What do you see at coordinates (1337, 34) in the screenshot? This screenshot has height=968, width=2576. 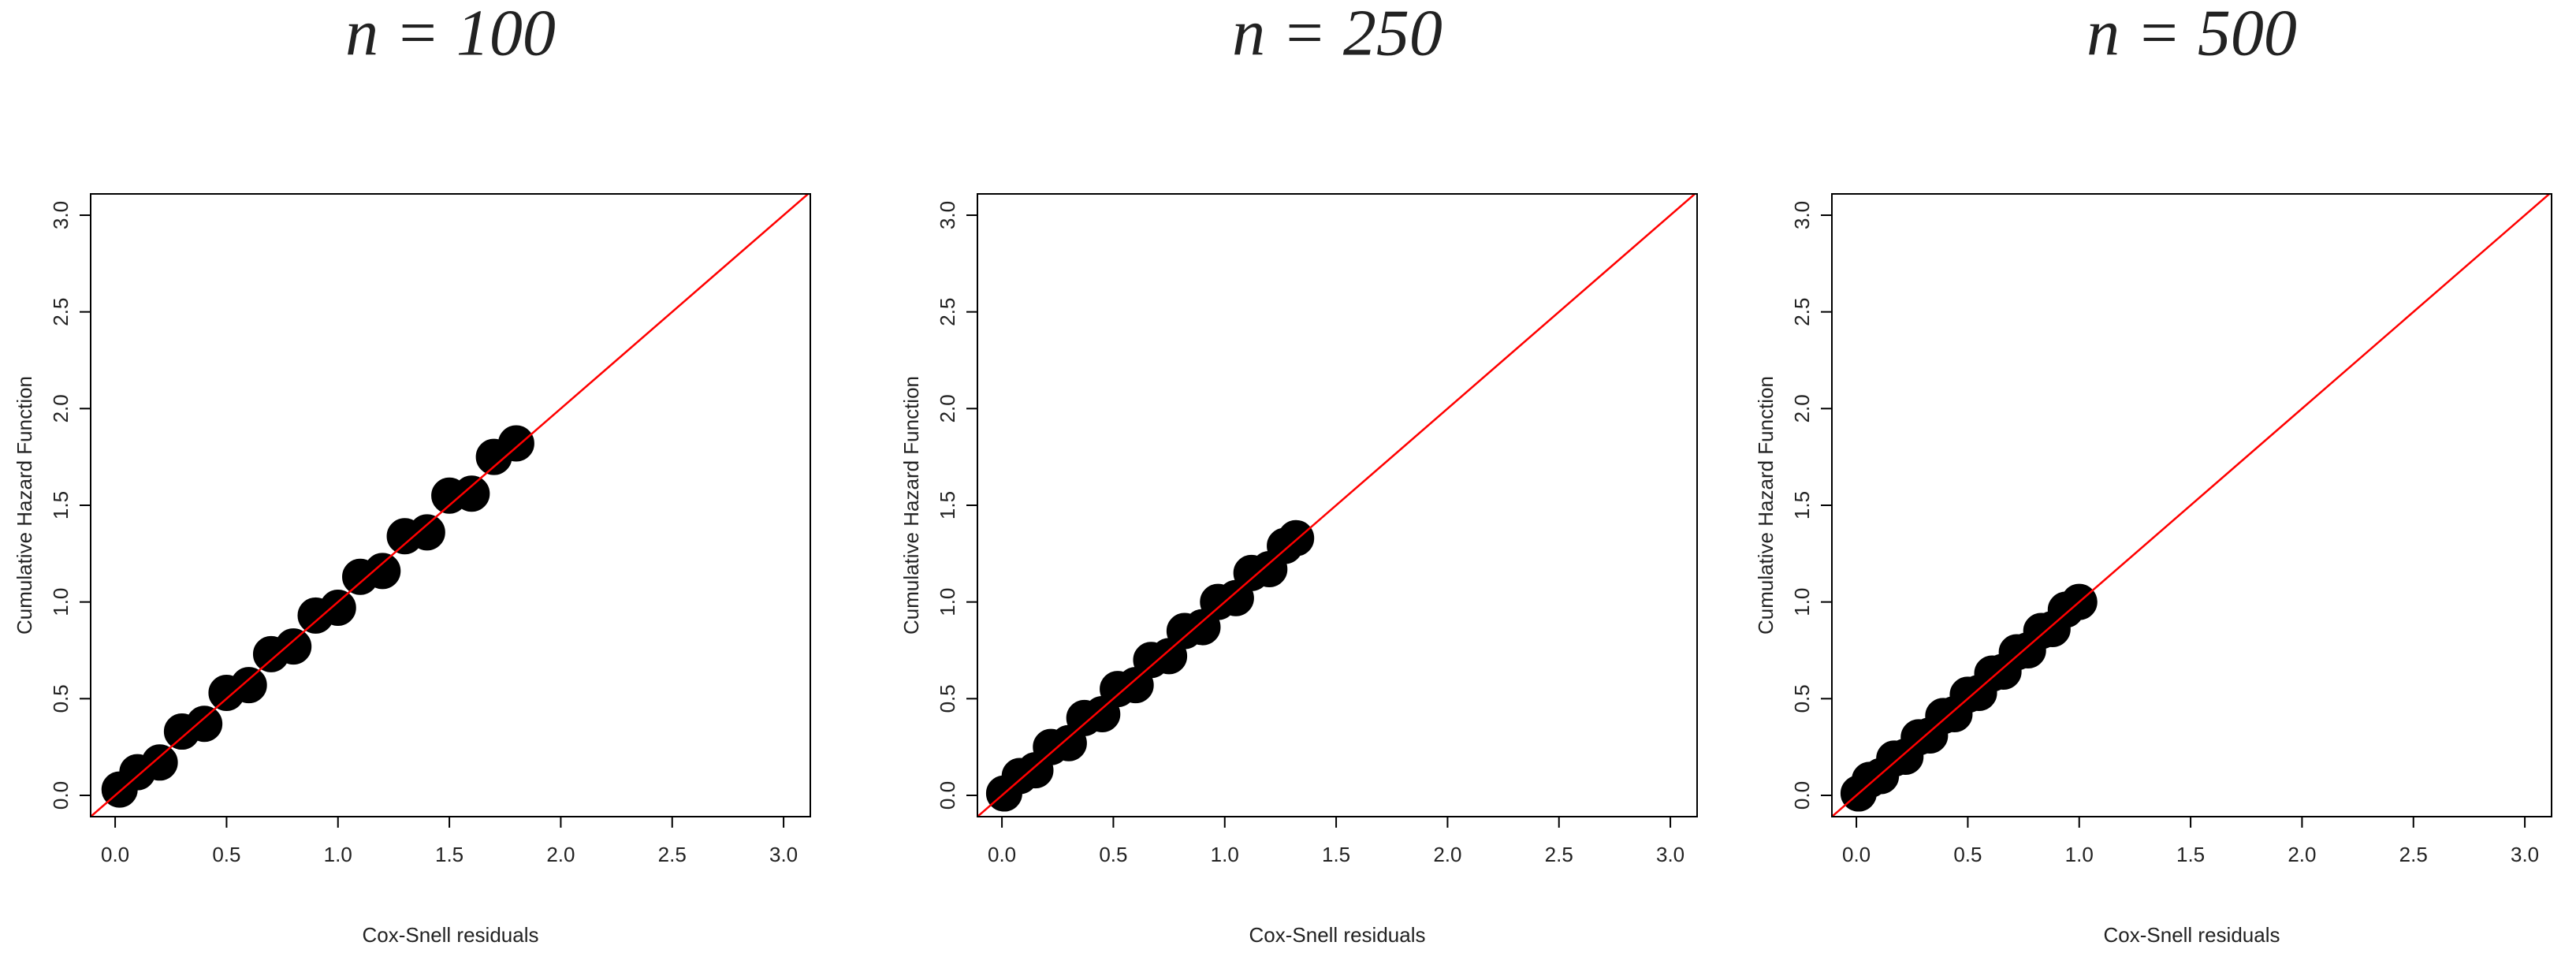 I see `panel-title: n = 250` at bounding box center [1337, 34].